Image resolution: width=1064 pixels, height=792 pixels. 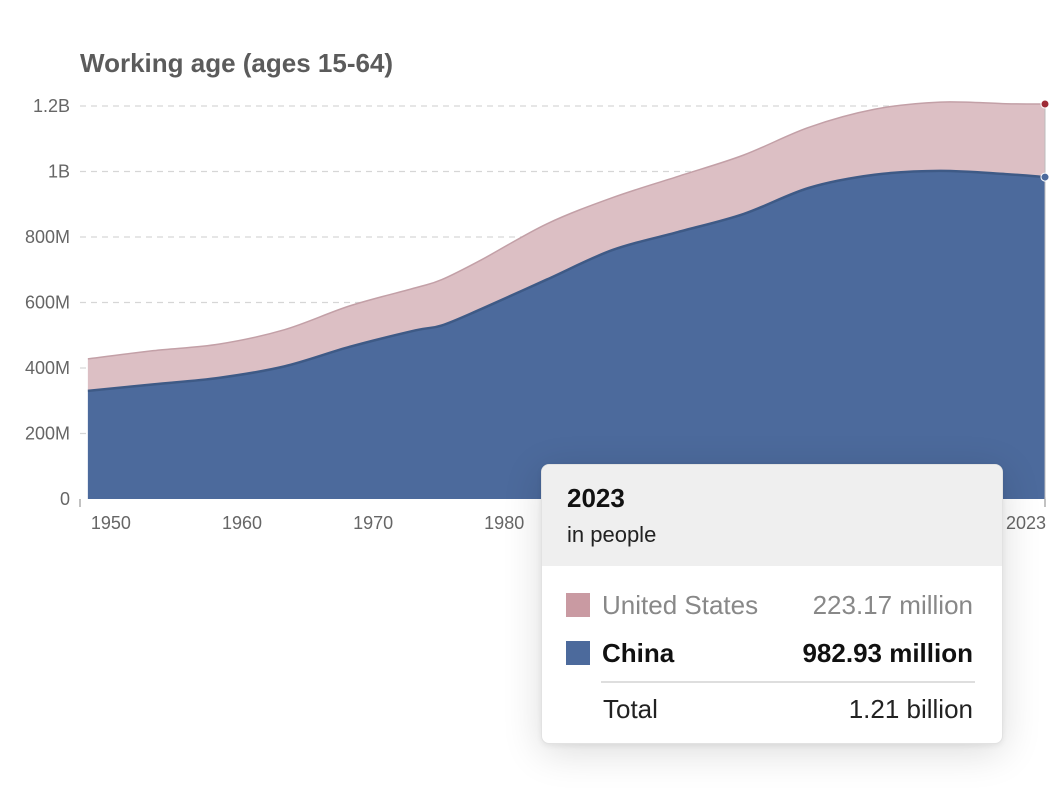 What do you see at coordinates (504, 523) in the screenshot?
I see `x-tick-label: 1980` at bounding box center [504, 523].